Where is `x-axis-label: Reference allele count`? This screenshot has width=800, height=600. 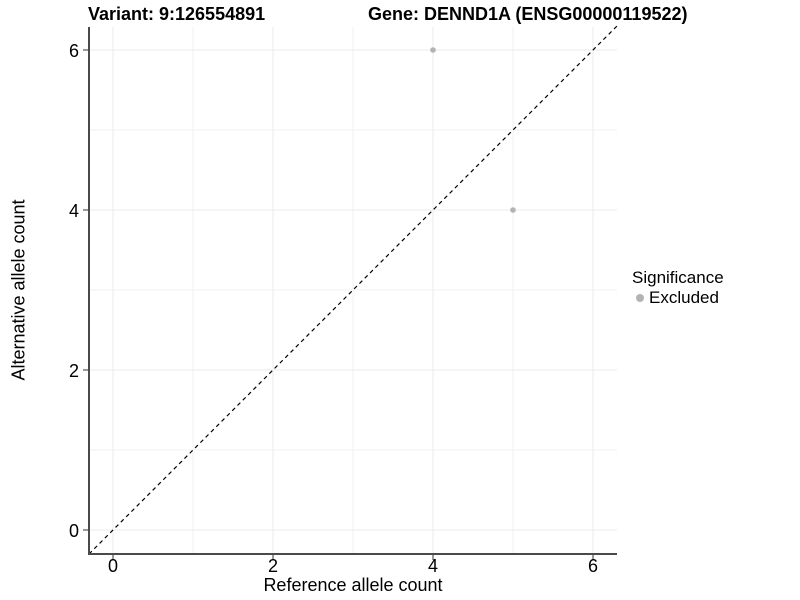
x-axis-label: Reference allele count is located at coordinates (353, 585).